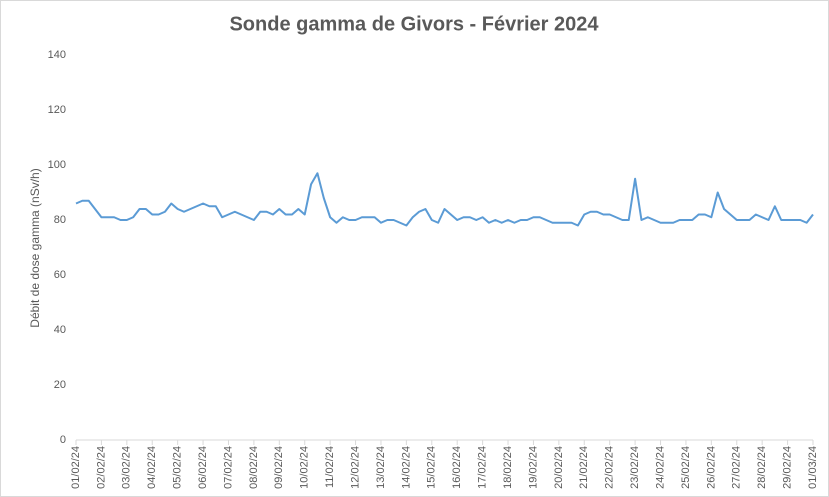 The width and height of the screenshot is (829, 497). I want to click on y-tick-label: 80, so click(60, 220).